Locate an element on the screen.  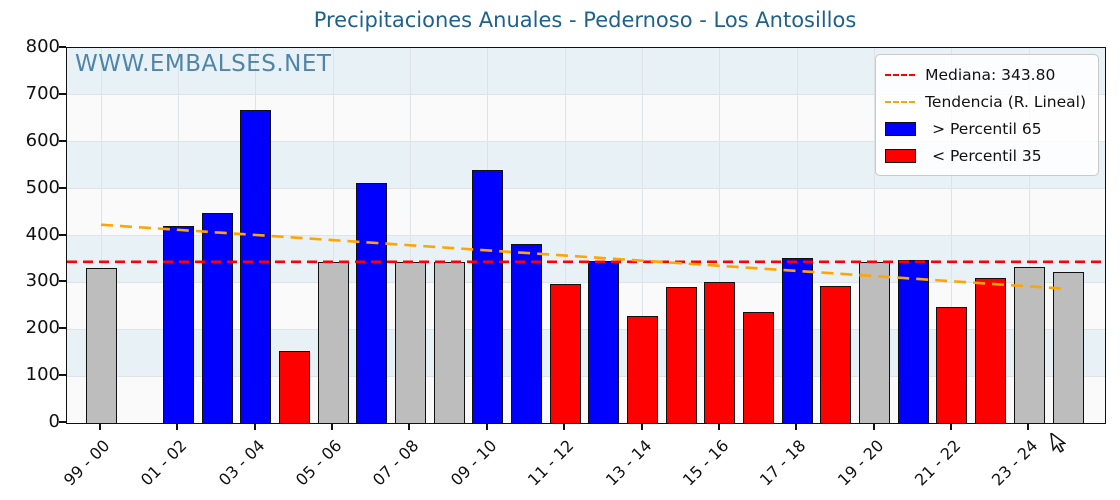
x-tick-label: 15 - 16 is located at coordinates (705, 463).